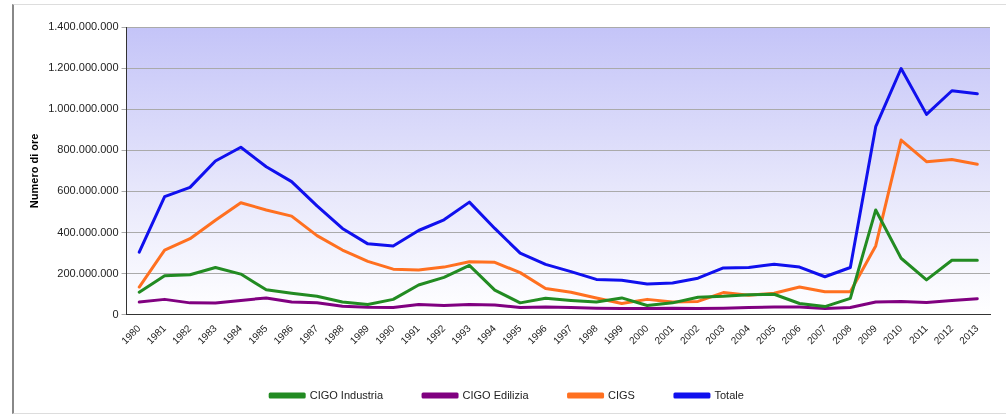 The height and width of the screenshot is (416, 1008). What do you see at coordinates (83, 67) in the screenshot?
I see `y-tick-label: 1.200.000.000` at bounding box center [83, 67].